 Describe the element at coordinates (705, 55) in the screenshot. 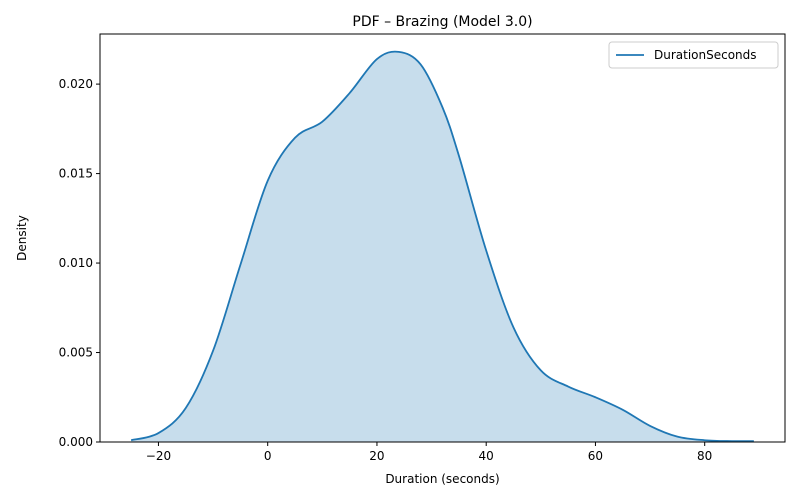

I see `legend-label: DurationSeconds` at that location.